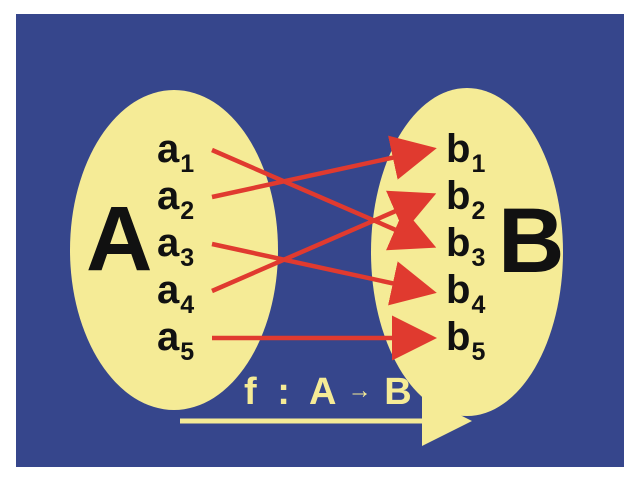 The width and height of the screenshot is (640, 480). I want to click on function-notation: f : A → B, so click(328, 389).